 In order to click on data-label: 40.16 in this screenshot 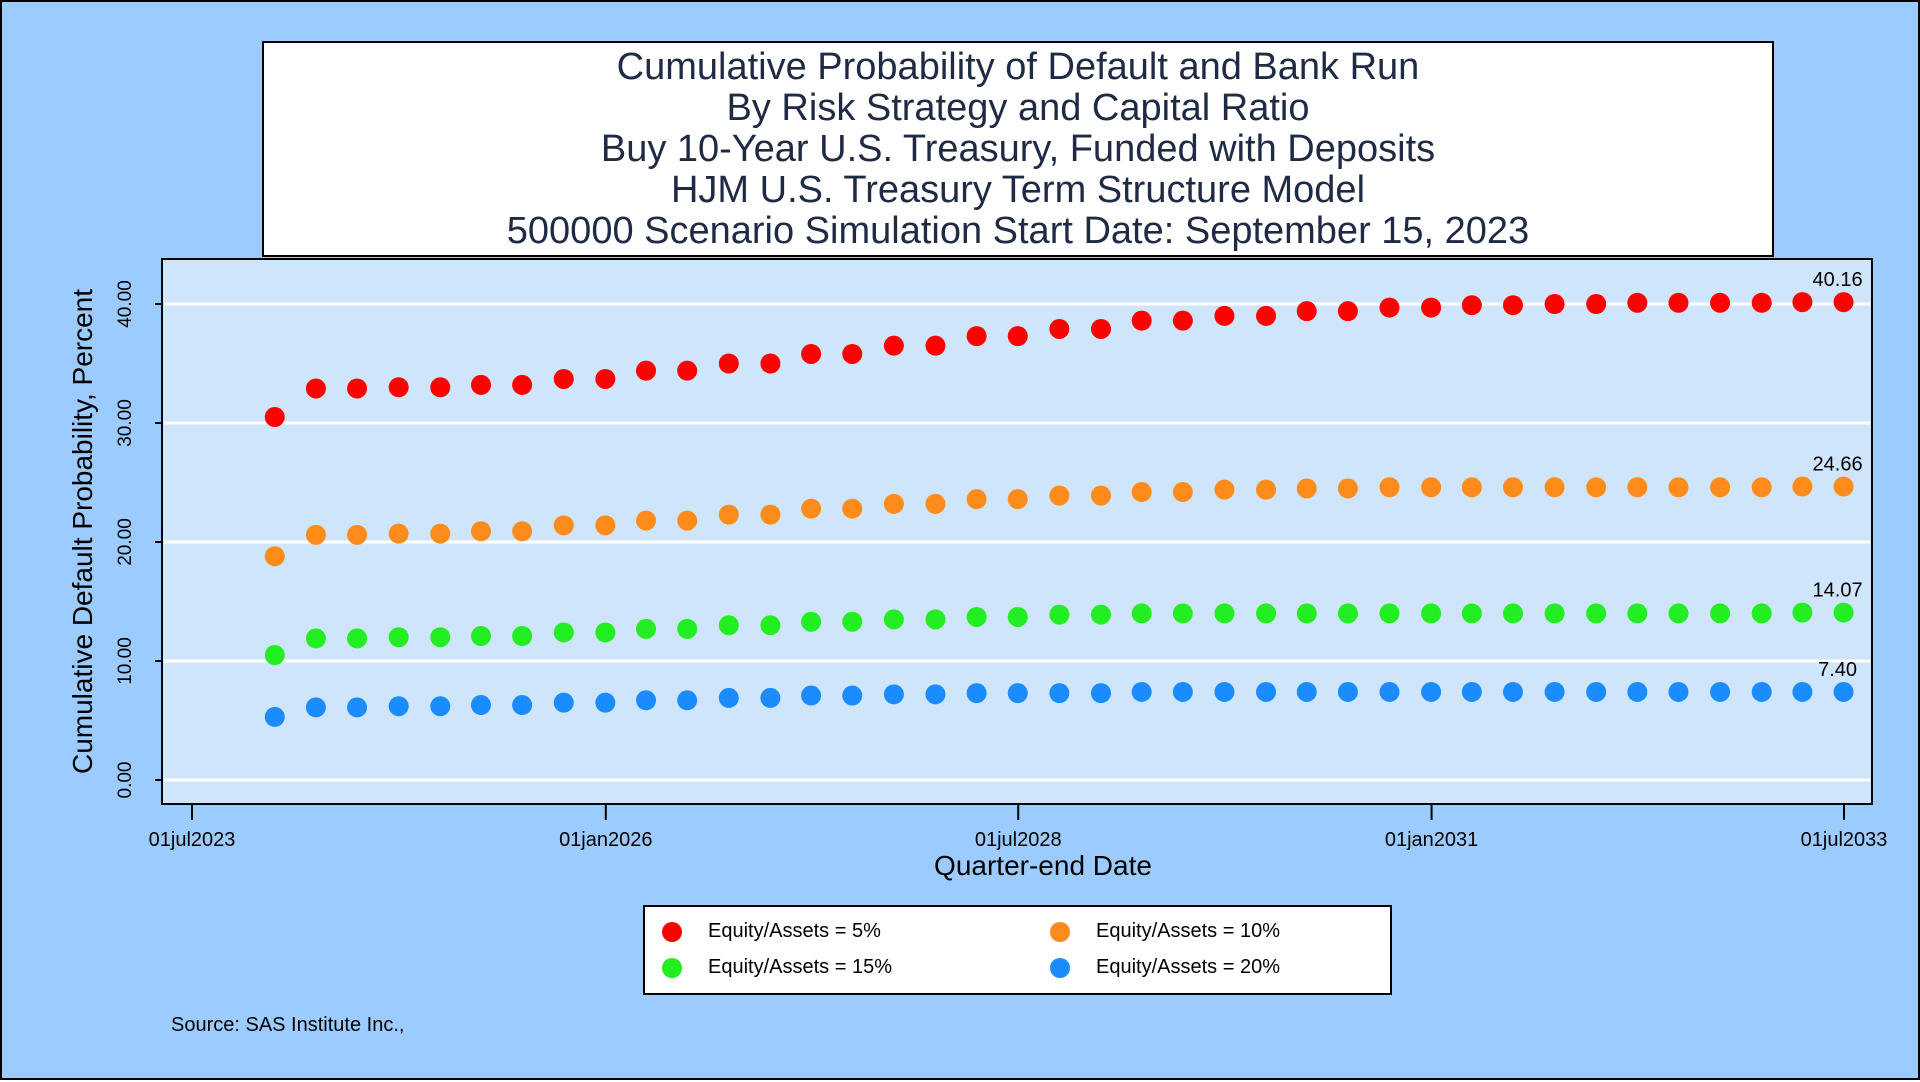, I will do `click(1838, 280)`.